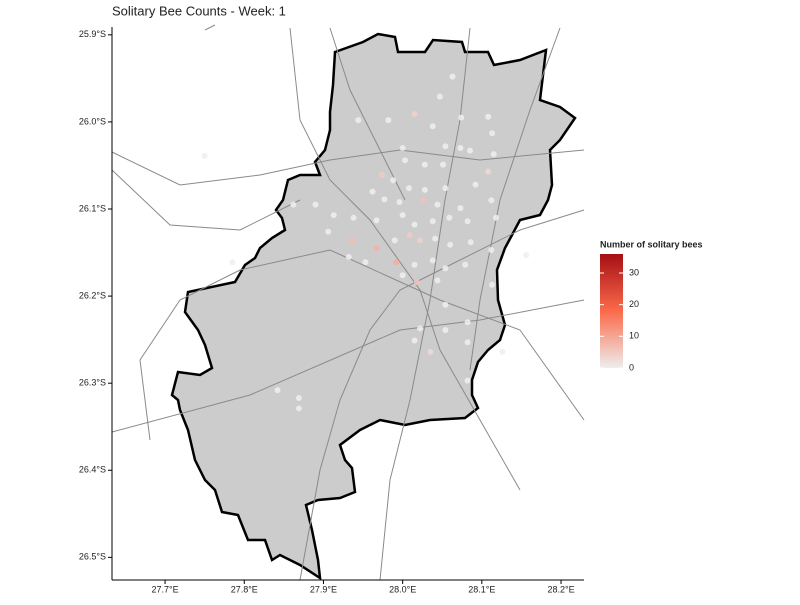 Image resolution: width=800 pixels, height=605 pixels. Describe the element at coordinates (92, 557) in the screenshot. I see `y-tick-label: 26.5°S` at that location.